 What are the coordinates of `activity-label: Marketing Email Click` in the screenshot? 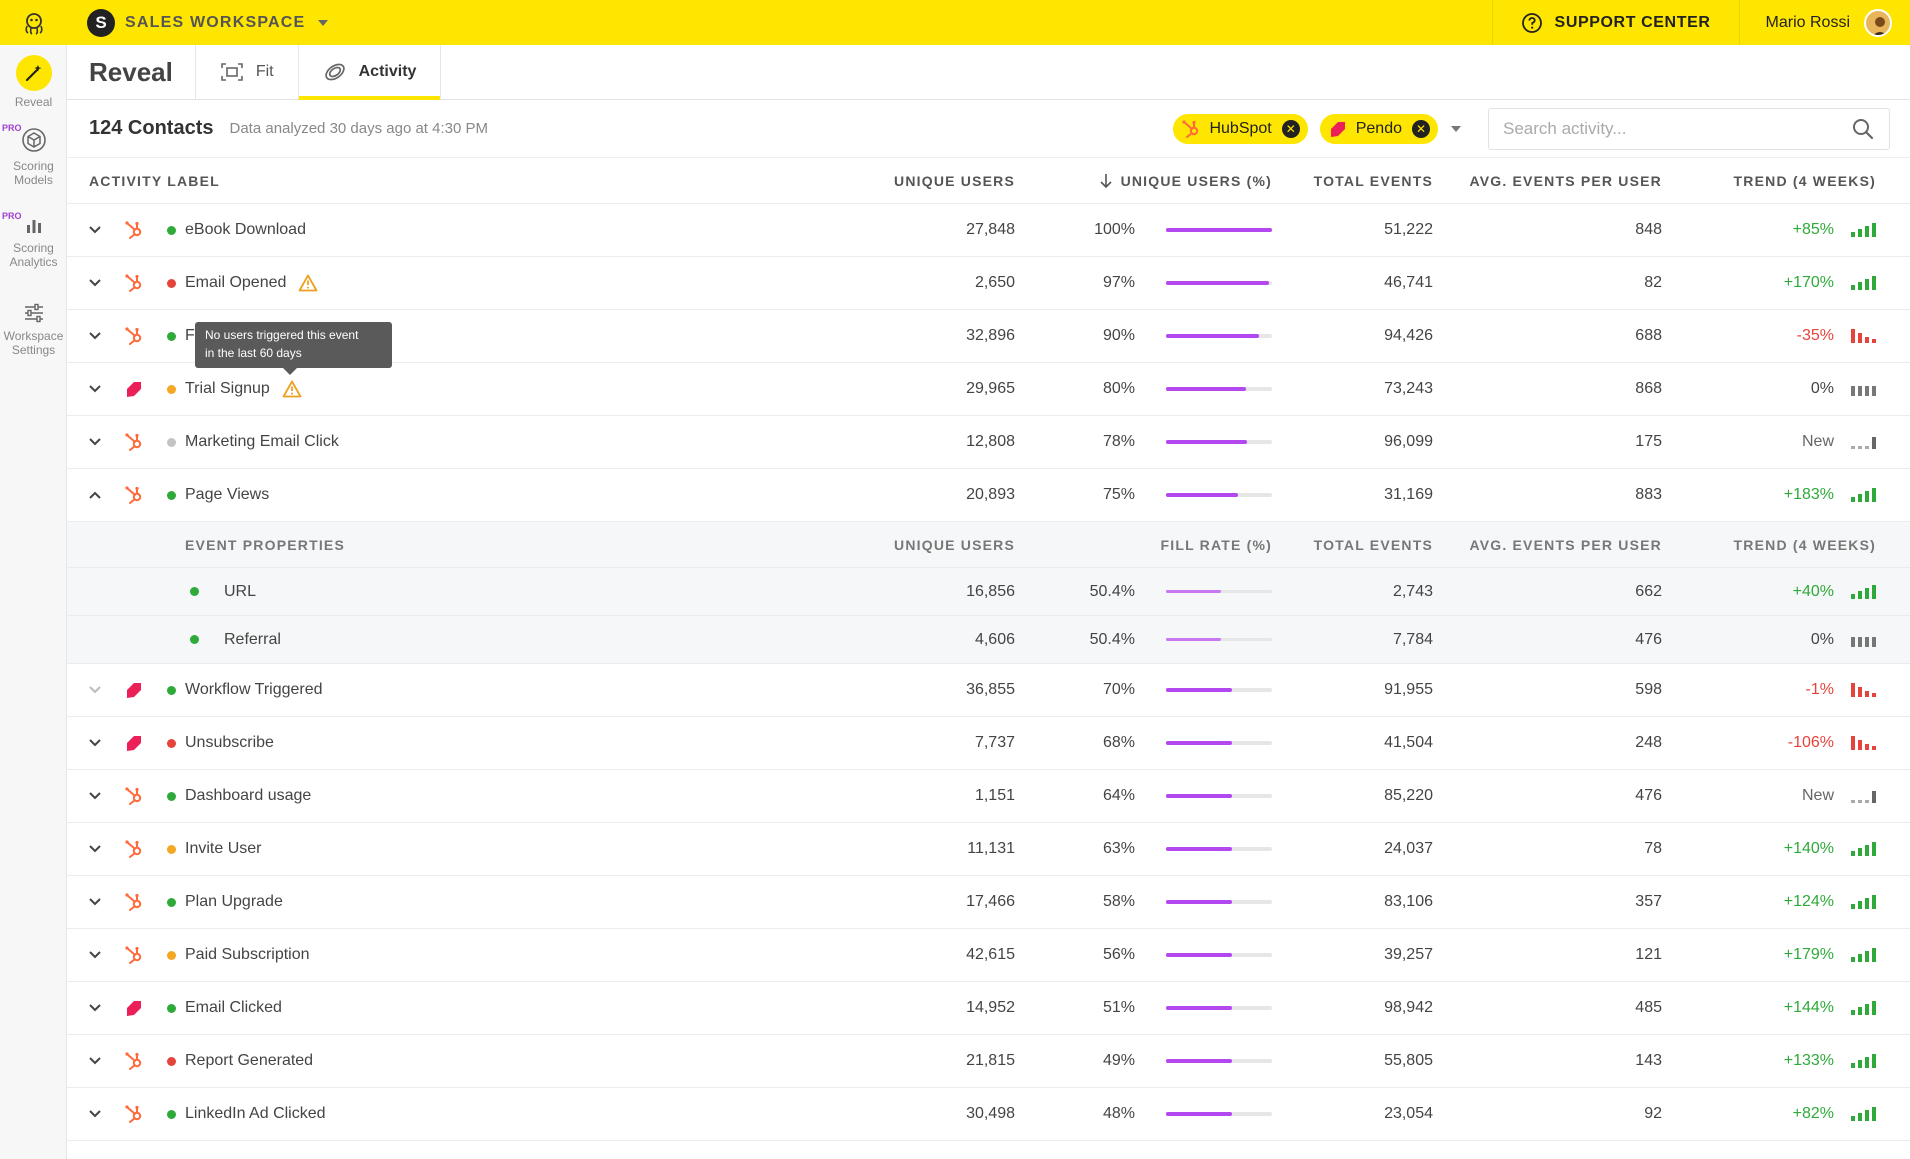 It's located at (262, 442).